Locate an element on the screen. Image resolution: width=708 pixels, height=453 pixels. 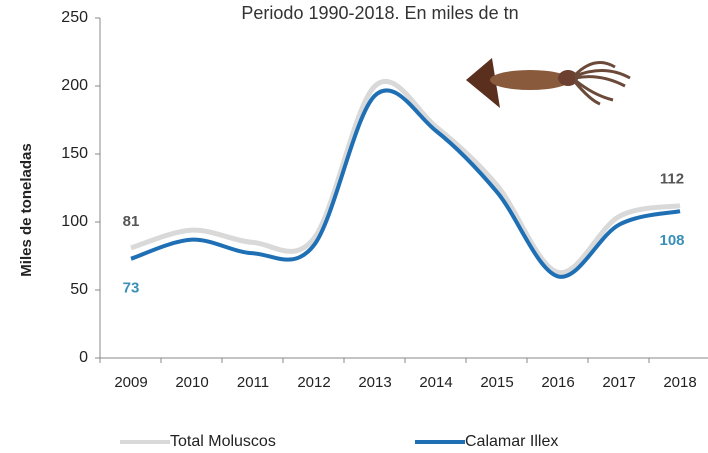
x-tick-label: 2013 is located at coordinates (374, 382).